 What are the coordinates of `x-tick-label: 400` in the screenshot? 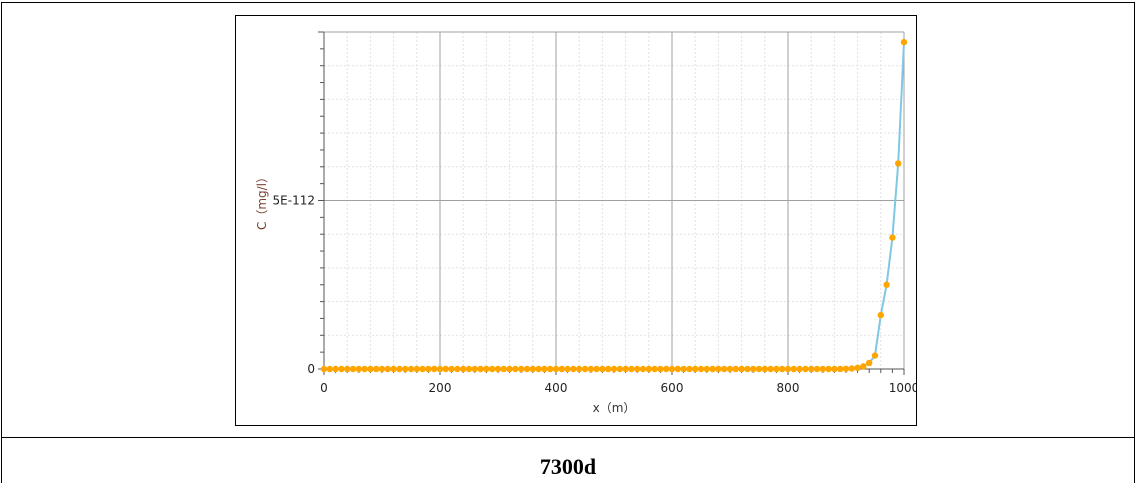 It's located at (556, 388).